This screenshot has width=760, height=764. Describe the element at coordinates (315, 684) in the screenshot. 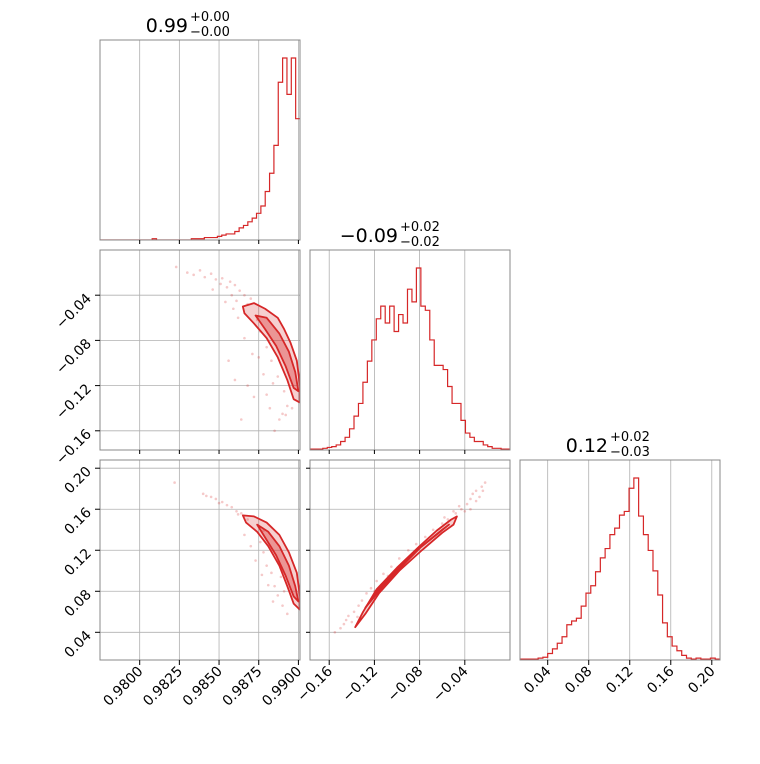

I see `x-tick-label: −0.16` at that location.